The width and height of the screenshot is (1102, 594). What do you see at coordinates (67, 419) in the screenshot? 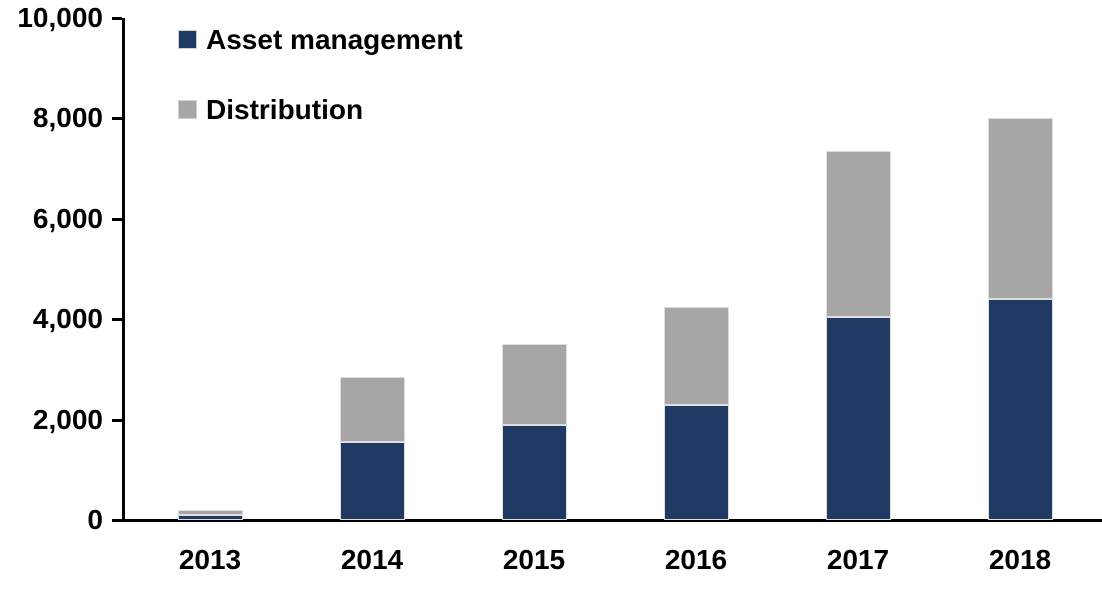
I see `y-axis-label-2000: 2,000` at bounding box center [67, 419].